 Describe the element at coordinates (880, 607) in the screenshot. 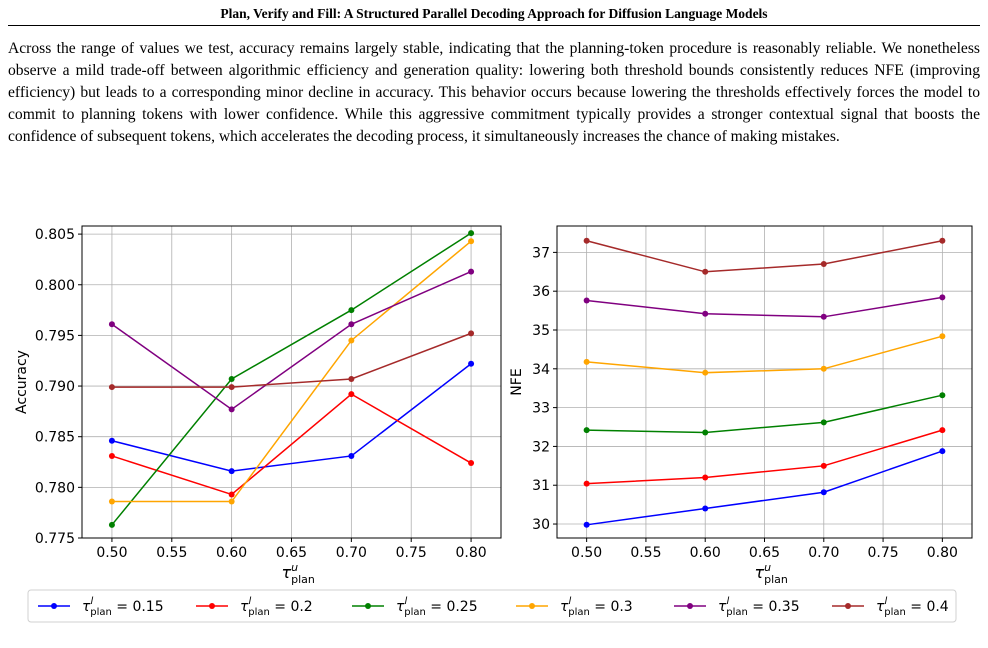

I see `legend-entry-6-symbol: τ` at that location.